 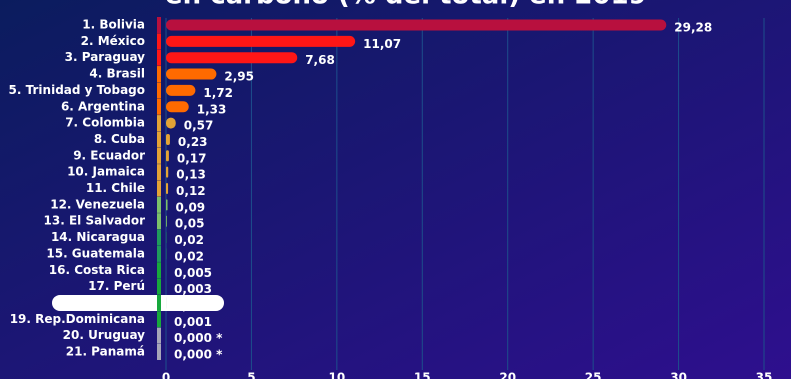 What do you see at coordinates (199, 126) in the screenshot?
I see `value-label: 0,57` at bounding box center [199, 126].